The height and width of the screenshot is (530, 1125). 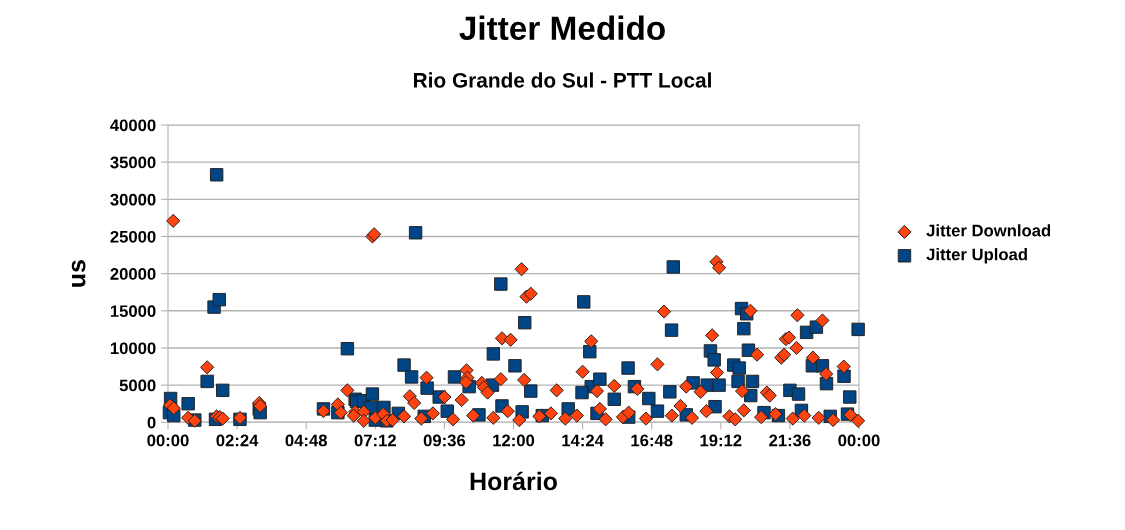 I want to click on legend-label: Jitter Download, so click(x=988, y=230).